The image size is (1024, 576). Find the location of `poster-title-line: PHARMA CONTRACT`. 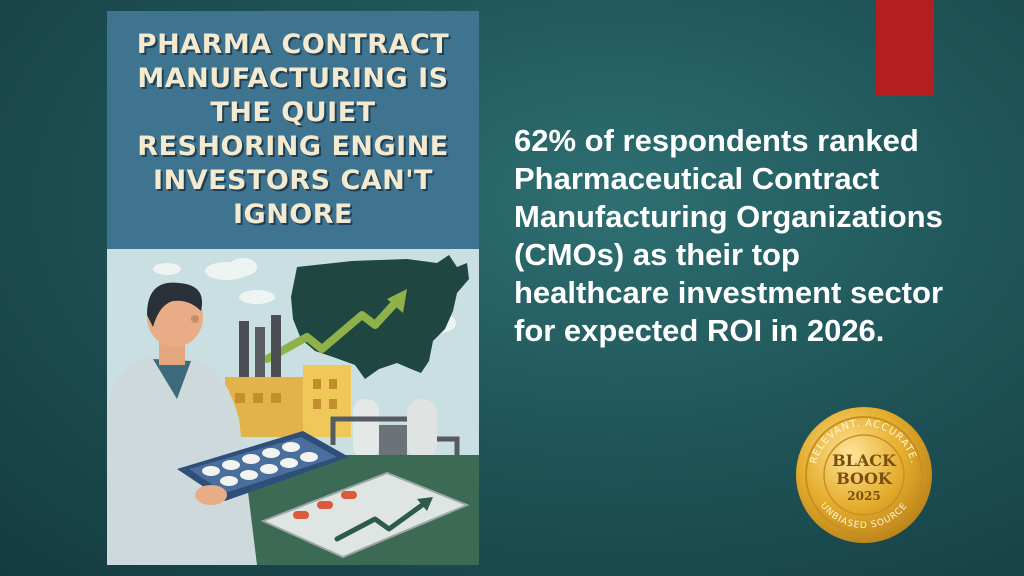

poster-title-line: PHARMA CONTRACT is located at coordinates (293, 44).